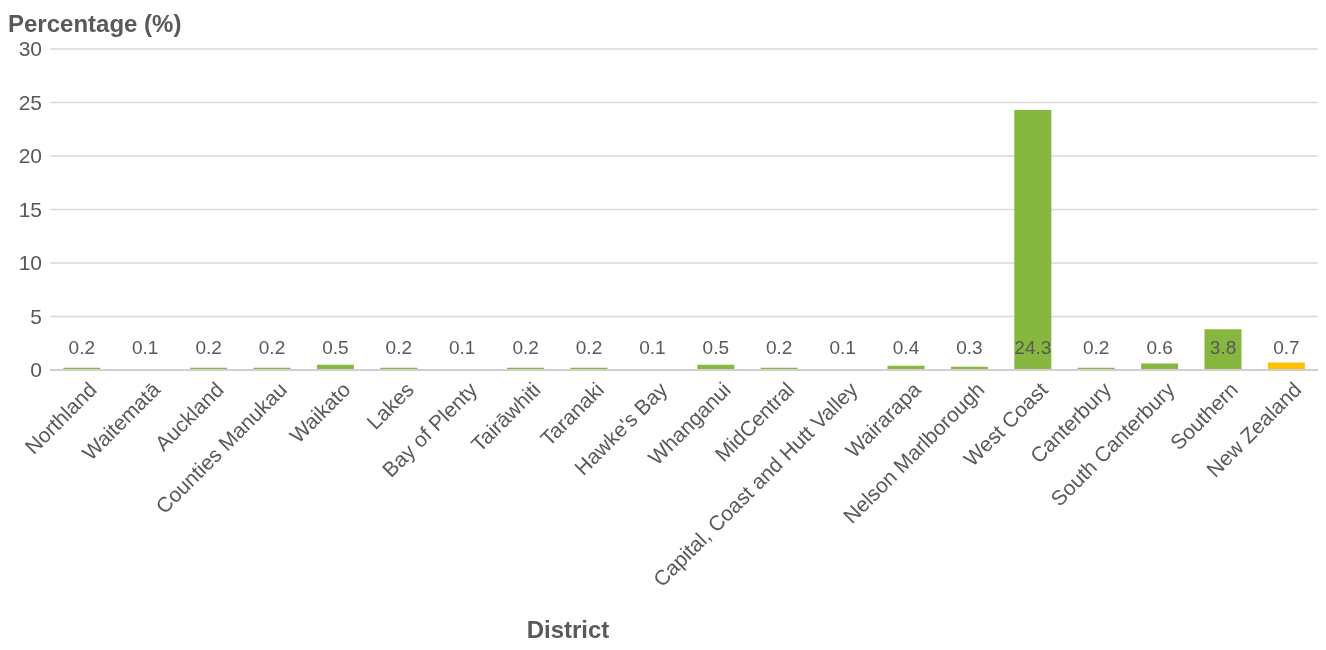  What do you see at coordinates (36, 370) in the screenshot?
I see `y-tick-label: 0` at bounding box center [36, 370].